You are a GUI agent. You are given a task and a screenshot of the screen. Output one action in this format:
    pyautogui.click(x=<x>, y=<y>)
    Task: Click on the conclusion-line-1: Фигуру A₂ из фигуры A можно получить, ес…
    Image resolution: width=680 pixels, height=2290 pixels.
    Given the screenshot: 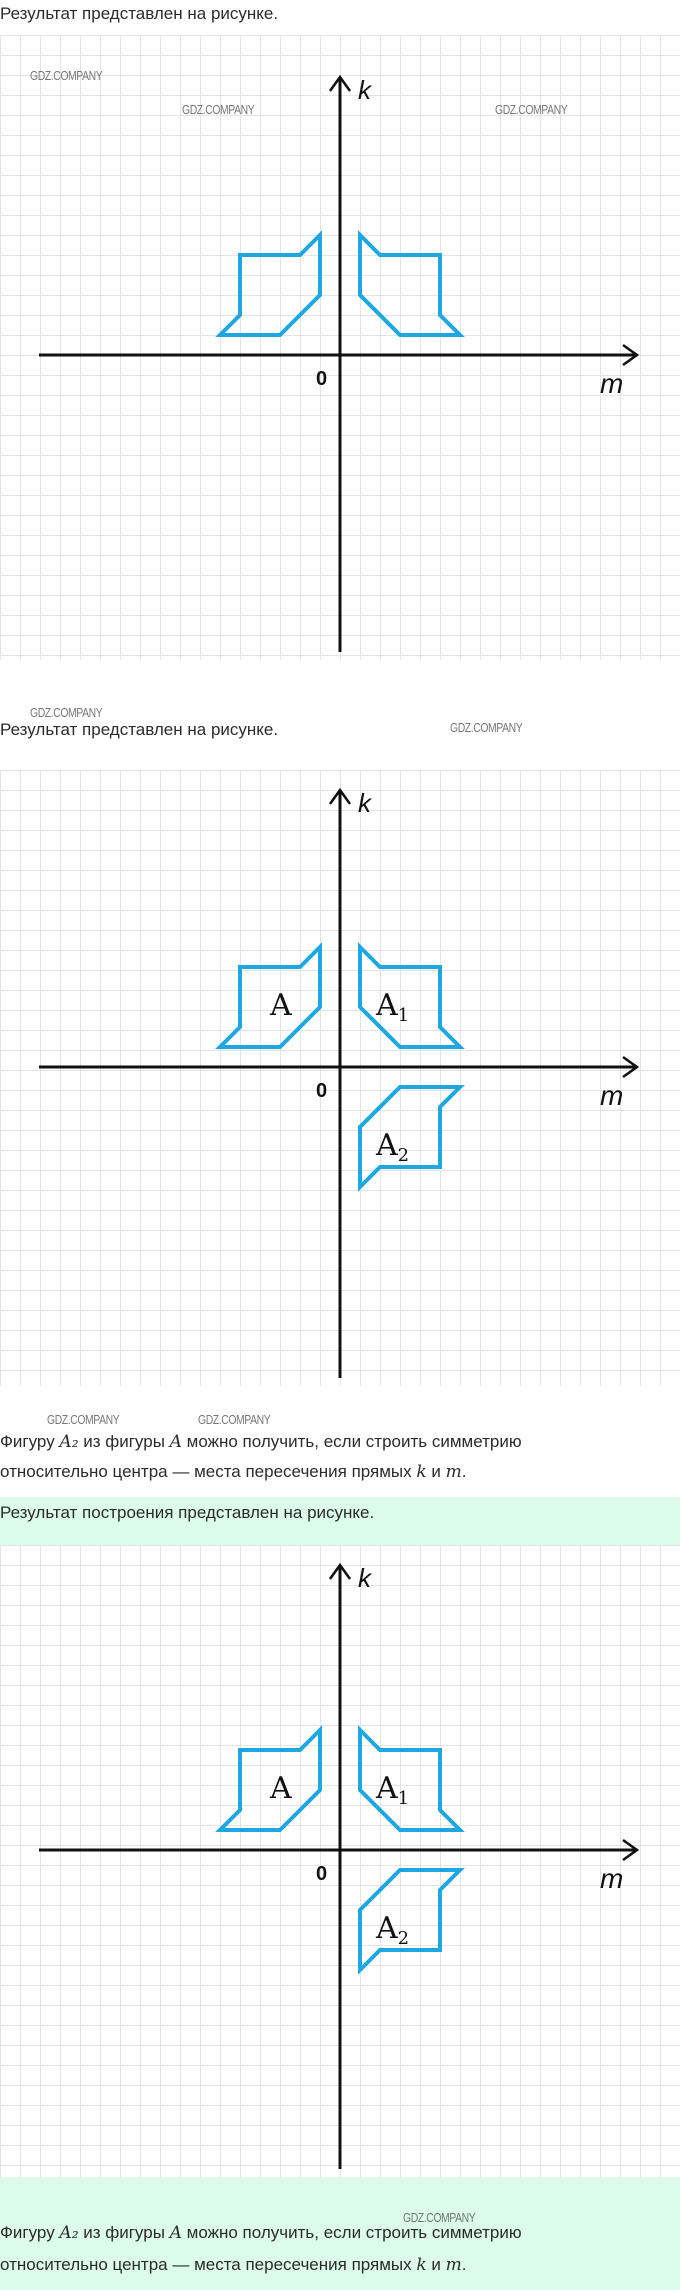 What is the action you would take?
    pyautogui.click(x=261, y=2233)
    